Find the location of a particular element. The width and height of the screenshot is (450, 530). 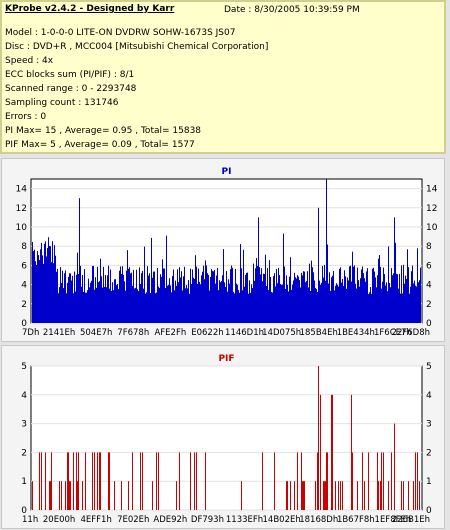

y-tick-label-right: 10 is located at coordinates (432, 228).